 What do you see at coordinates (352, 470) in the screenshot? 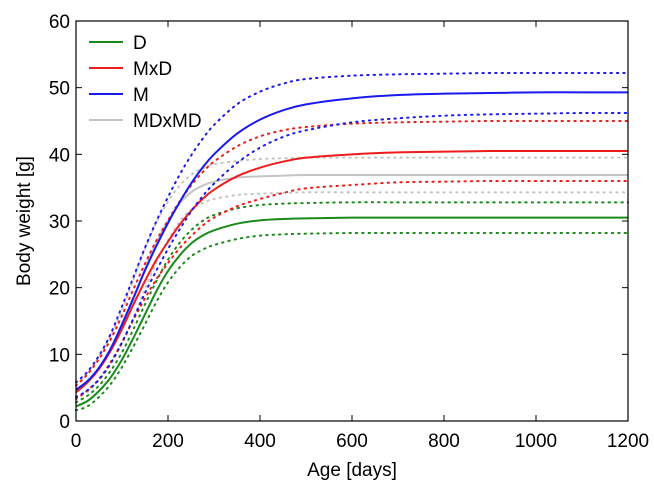
I see `x-axis-title: Age [days]` at bounding box center [352, 470].